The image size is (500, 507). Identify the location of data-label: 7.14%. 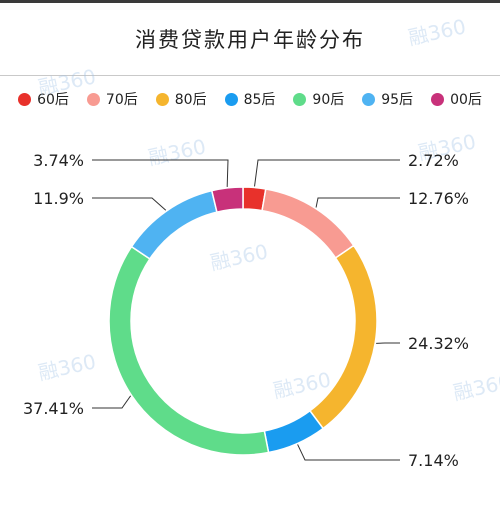
(433, 460).